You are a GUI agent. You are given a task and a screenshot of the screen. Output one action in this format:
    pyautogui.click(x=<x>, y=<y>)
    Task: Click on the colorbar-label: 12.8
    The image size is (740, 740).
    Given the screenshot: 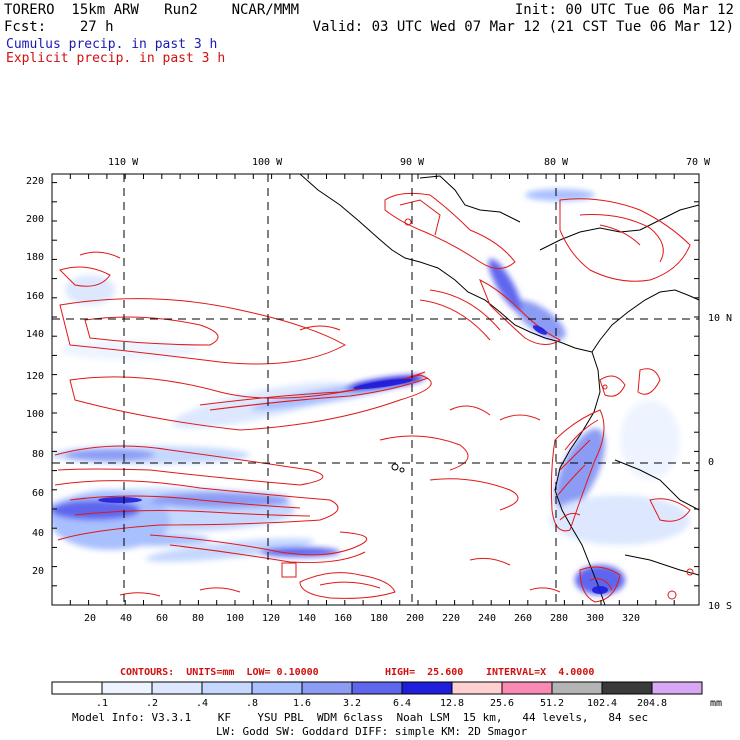 What is the action you would take?
    pyautogui.click(x=452, y=703)
    